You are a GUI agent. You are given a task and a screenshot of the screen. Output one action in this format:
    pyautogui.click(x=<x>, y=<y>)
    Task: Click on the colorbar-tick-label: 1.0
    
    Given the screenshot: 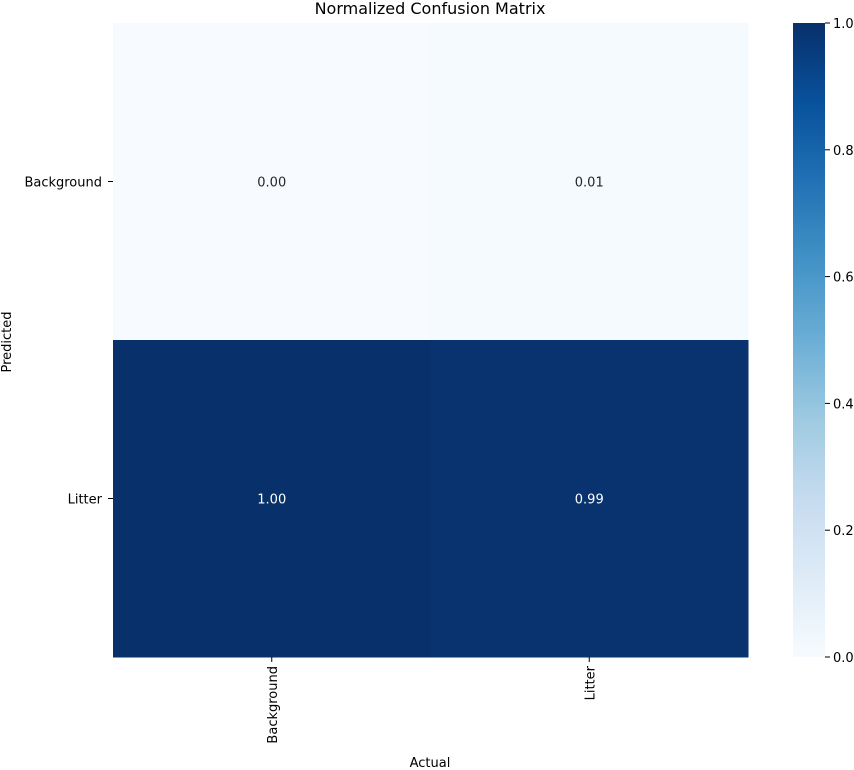 What is the action you would take?
    pyautogui.click(x=843, y=24)
    